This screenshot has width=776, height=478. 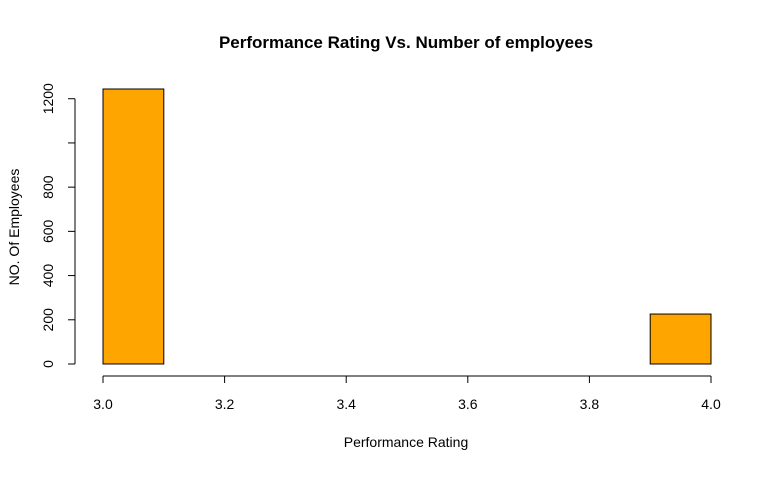 What do you see at coordinates (103, 404) in the screenshot?
I see `x-tick-label: 3.0` at bounding box center [103, 404].